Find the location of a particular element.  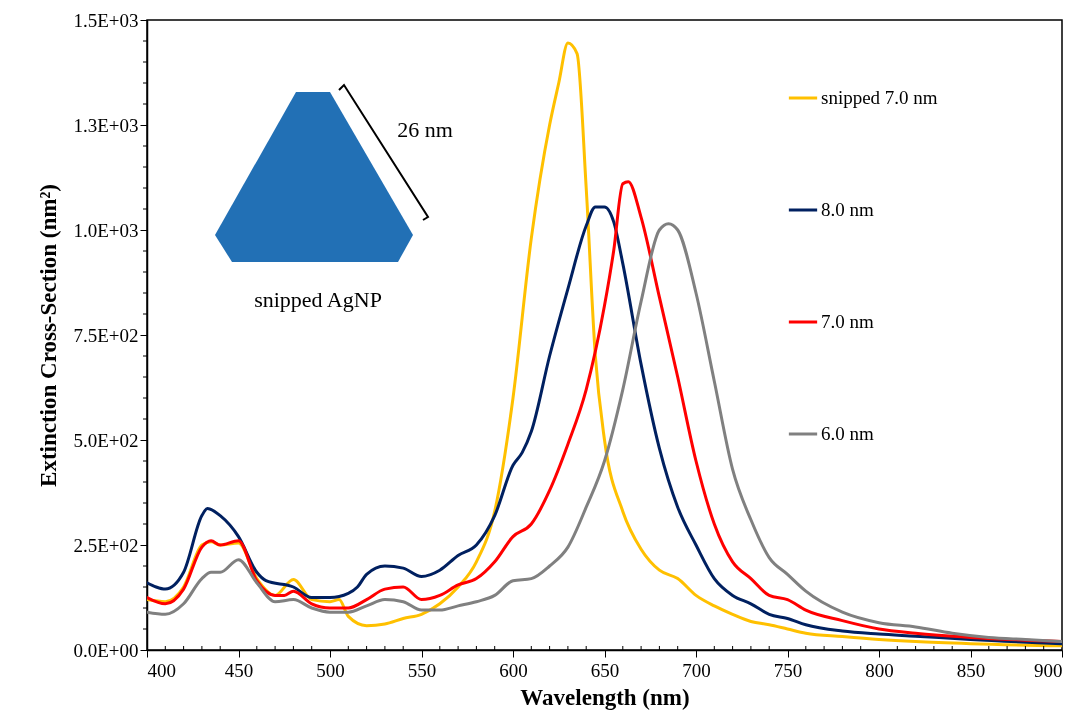

y-tick-label: 1.0E+03 is located at coordinates (106, 230).